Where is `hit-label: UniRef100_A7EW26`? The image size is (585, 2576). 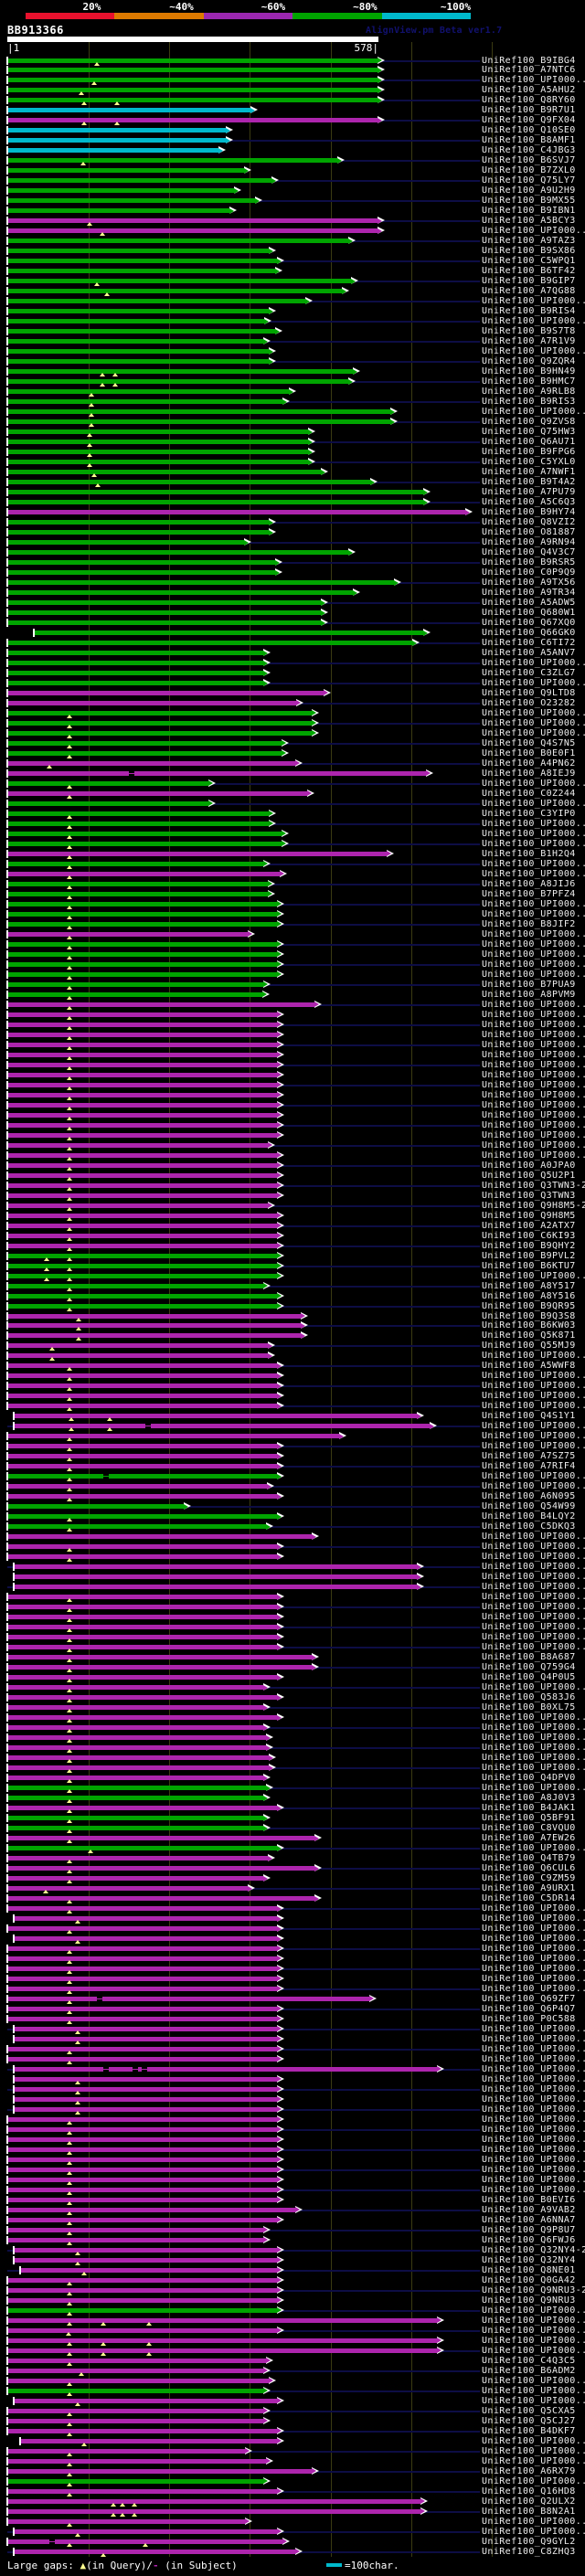 hit-label: UniRef100_A7EW26 is located at coordinates (529, 1838).